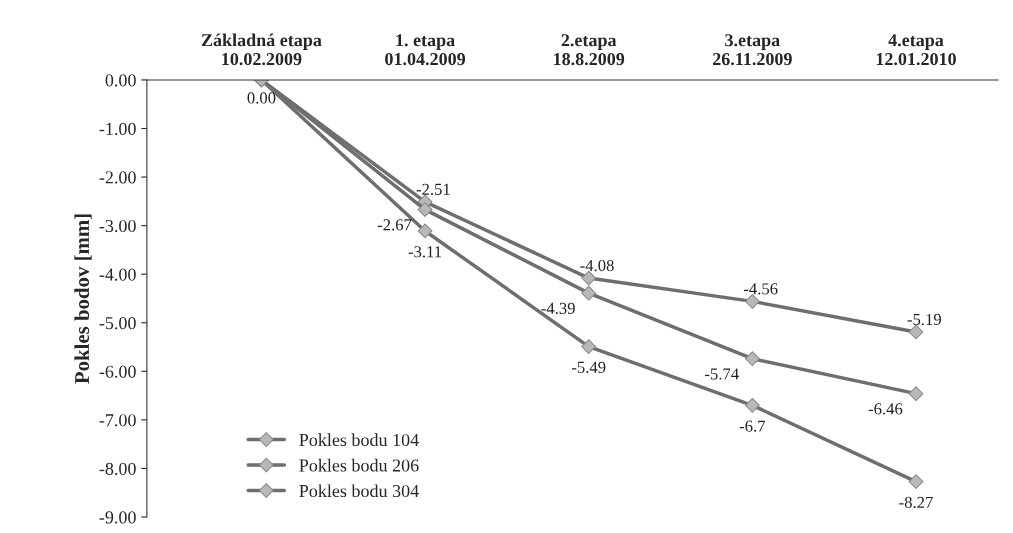  I want to click on y-tick-label: -7.00, so click(117, 420).